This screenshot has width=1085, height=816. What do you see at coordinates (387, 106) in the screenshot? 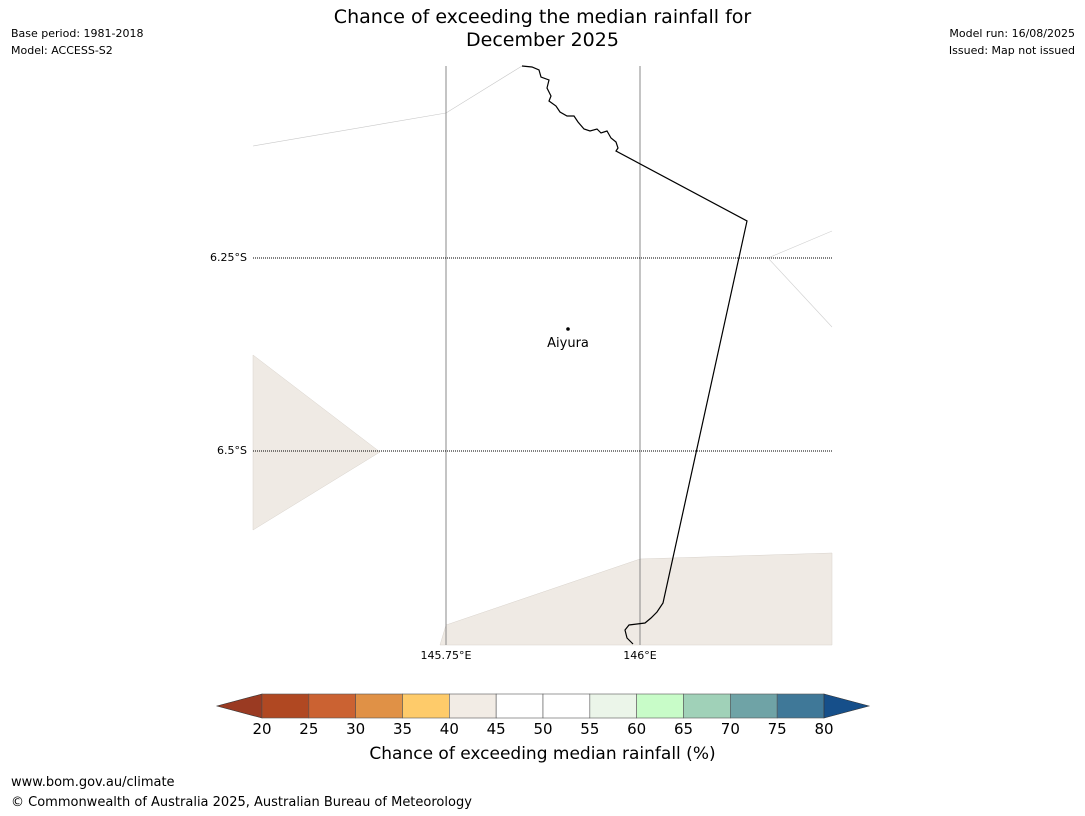
I see `faint-line-northwest` at bounding box center [387, 106].